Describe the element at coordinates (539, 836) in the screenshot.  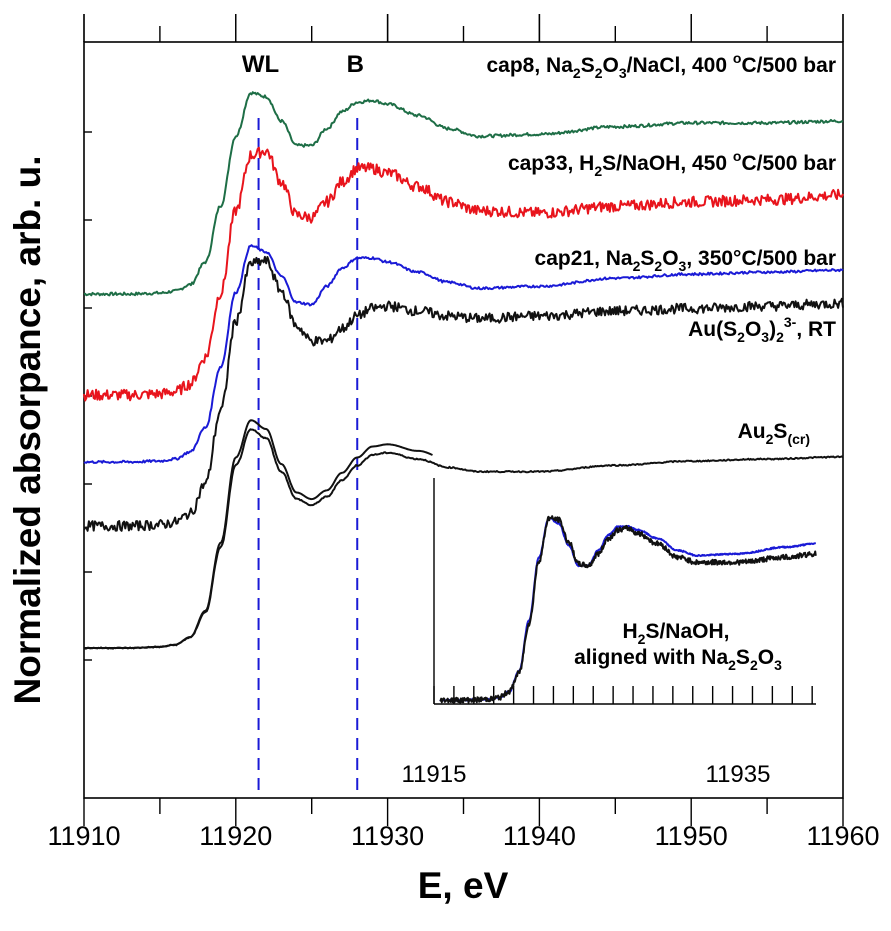
I see `x-tick-label: 11940` at that location.